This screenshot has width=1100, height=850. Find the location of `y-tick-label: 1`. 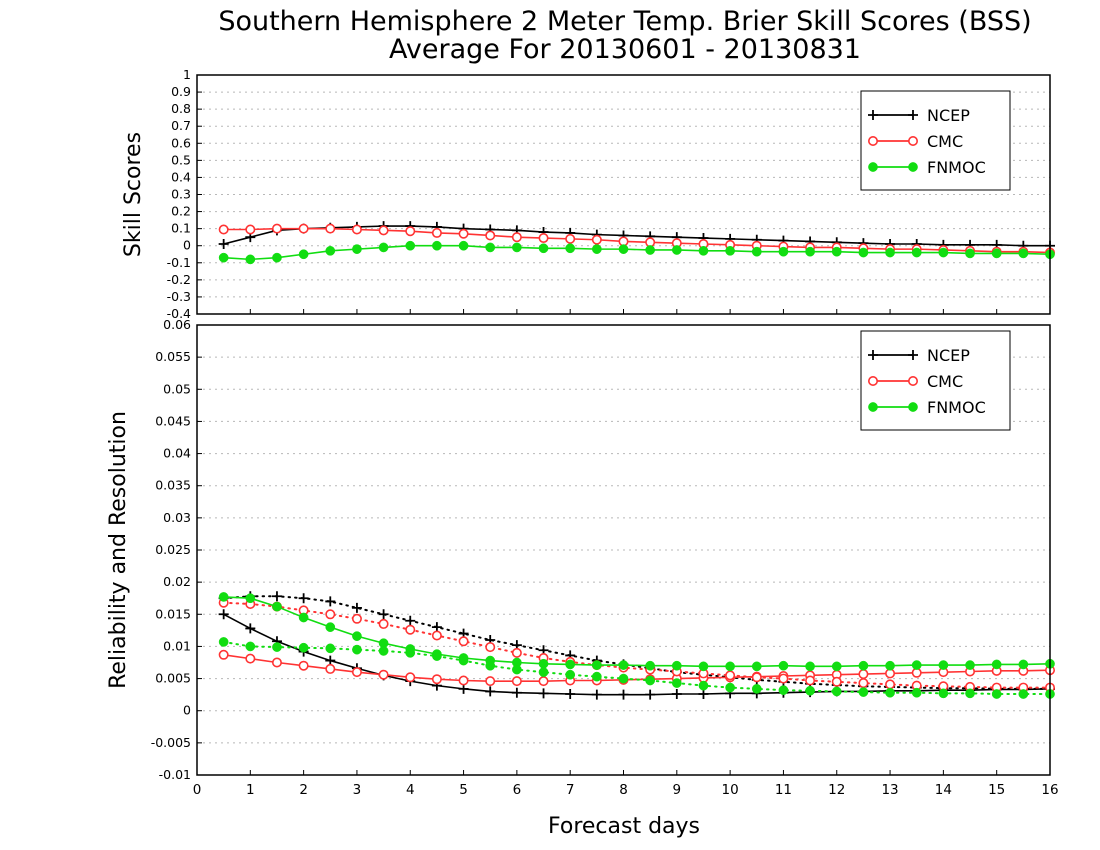

y-tick-label: 1 is located at coordinates (187, 74).